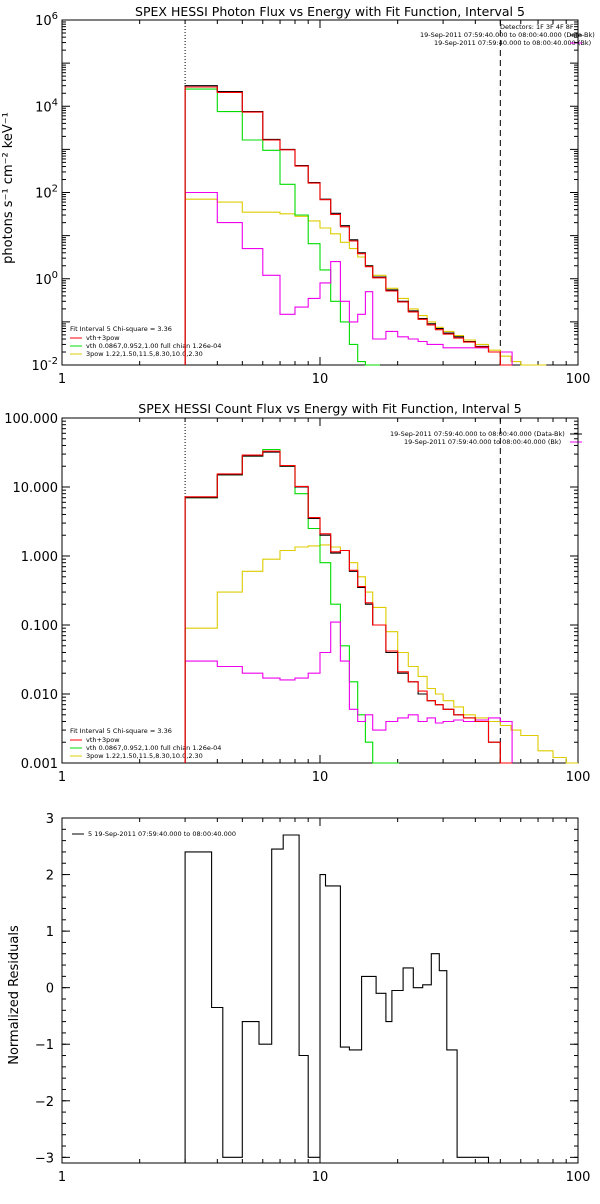  I want to click on y-tick-label: 0.100, so click(39, 626).